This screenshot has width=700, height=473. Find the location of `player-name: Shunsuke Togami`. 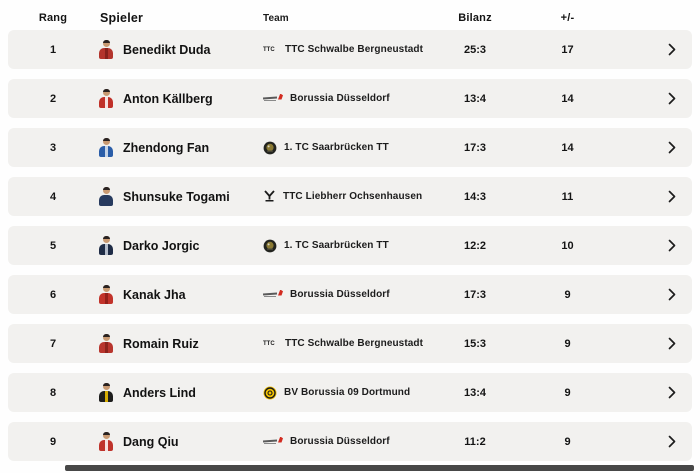

player-name: Shunsuke Togami is located at coordinates (176, 196).